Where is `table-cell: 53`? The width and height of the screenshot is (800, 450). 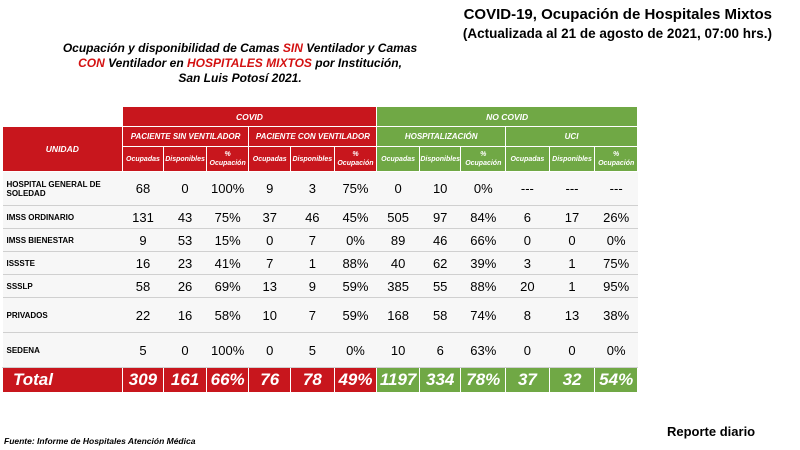
table-cell: 53 is located at coordinates (185, 240).